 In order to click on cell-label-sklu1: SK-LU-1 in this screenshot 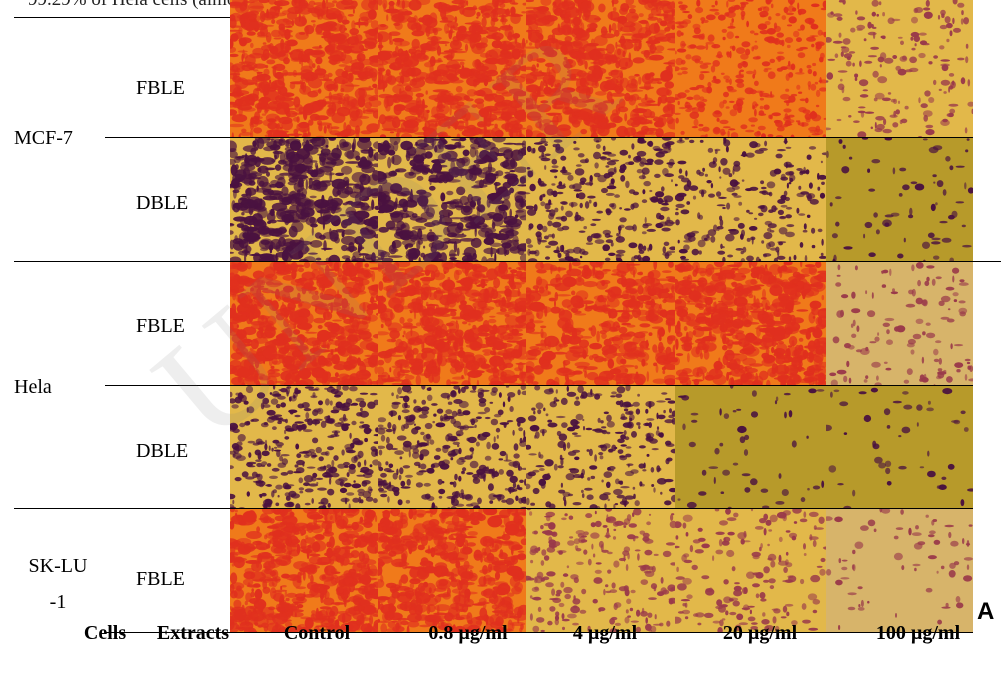, I will do `click(58, 584)`.